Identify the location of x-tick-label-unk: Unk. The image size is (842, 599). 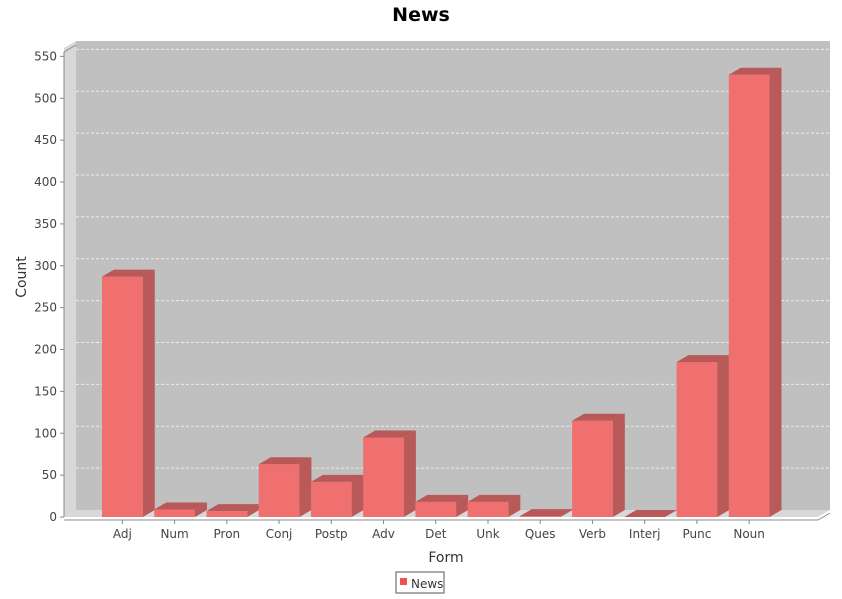
(487, 534).